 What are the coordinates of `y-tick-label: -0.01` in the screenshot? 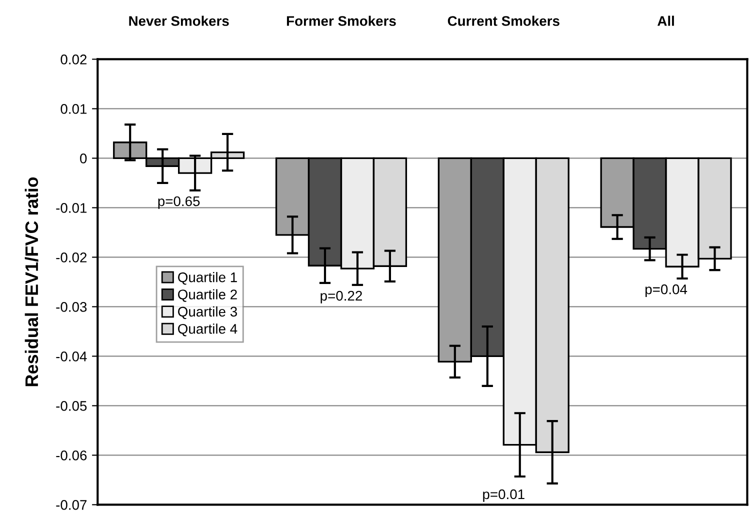 It's located at (71, 208).